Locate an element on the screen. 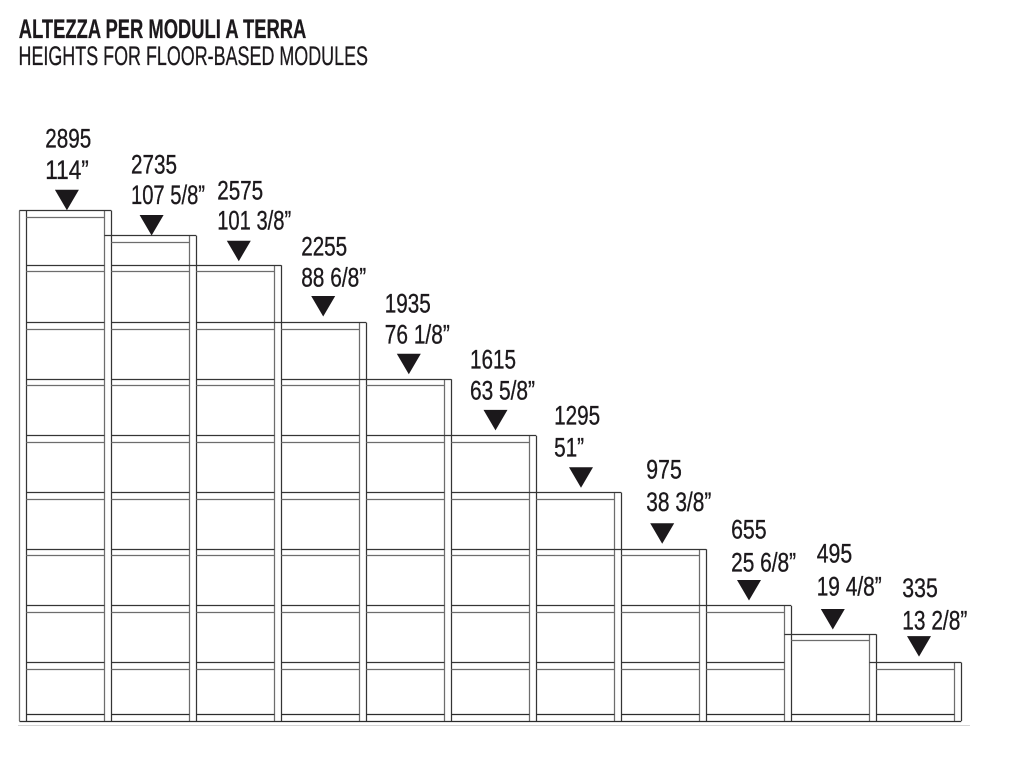 The width and height of the screenshot is (1025, 780). svg-text: 1615 is located at coordinates (493, 359).